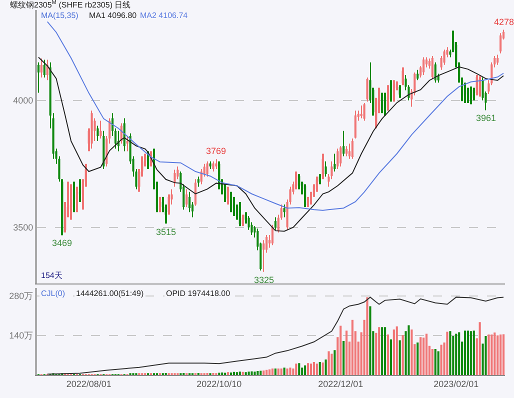 The width and height of the screenshot is (514, 398). What do you see at coordinates (341, 383) in the screenshot?
I see `x-tick-label: 2022/12/01` at bounding box center [341, 383].